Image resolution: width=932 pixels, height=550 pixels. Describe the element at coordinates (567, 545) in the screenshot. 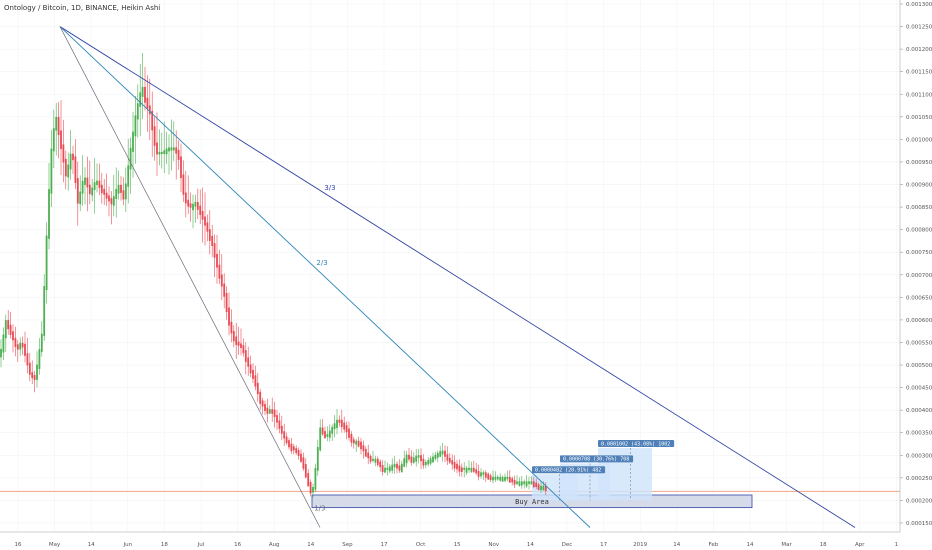

I see `x-tick-label: Dec` at that location.